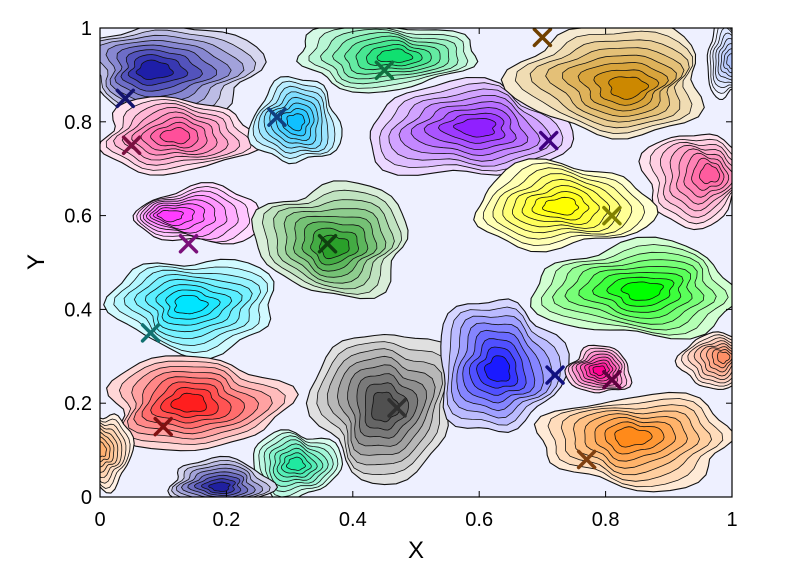 The height and width of the screenshot is (569, 789). What do you see at coordinates (36, 262) in the screenshot?
I see `y-axis-label: Y` at bounding box center [36, 262].